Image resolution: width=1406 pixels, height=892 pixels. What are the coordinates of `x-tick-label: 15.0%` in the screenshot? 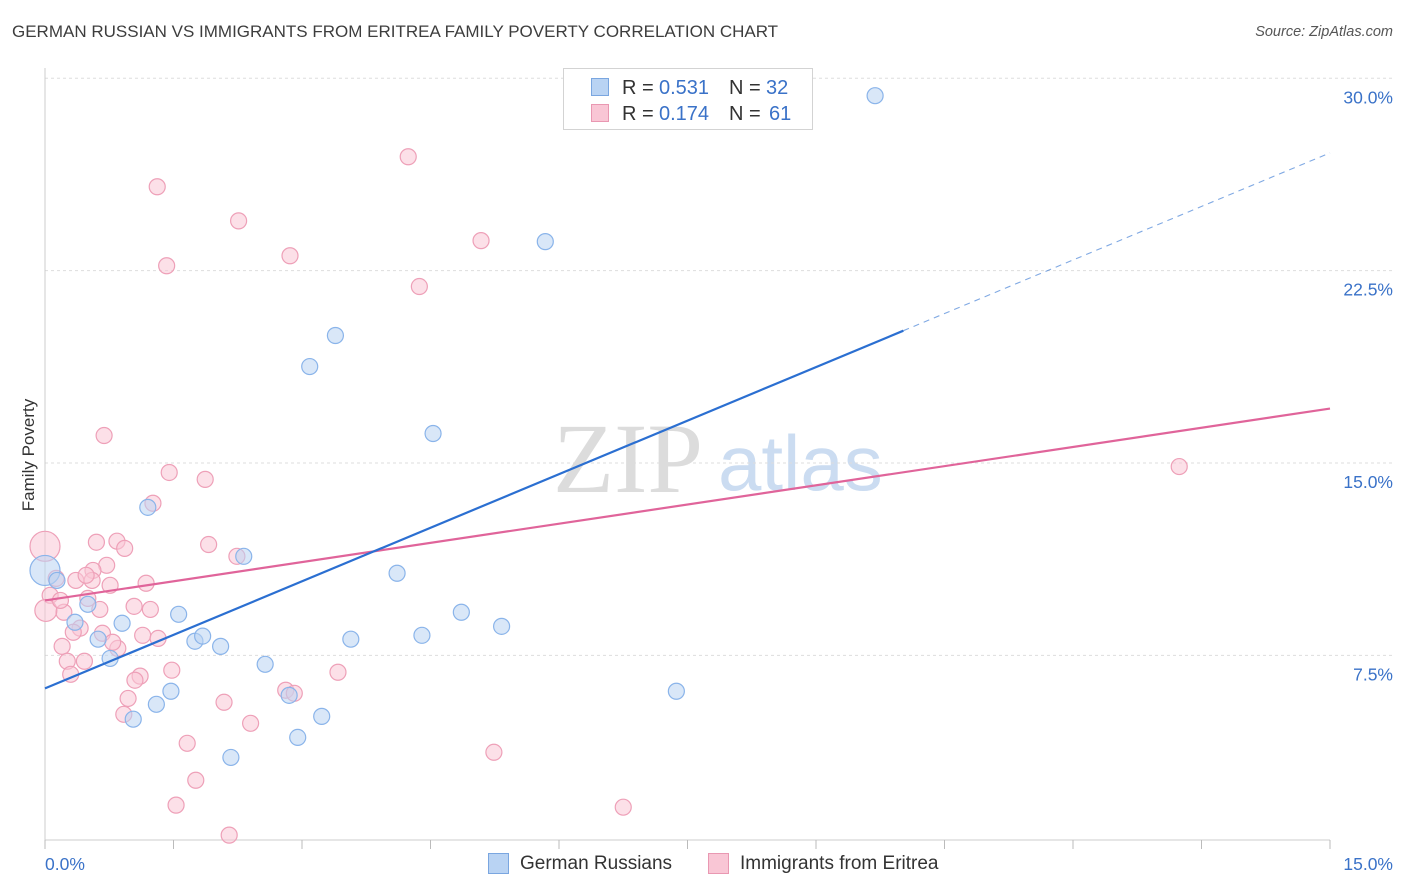 It's located at (1368, 864).